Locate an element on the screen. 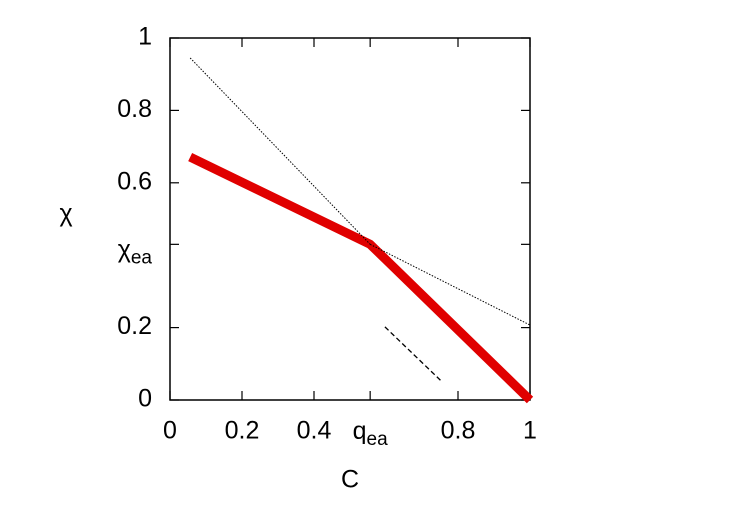  x-tick-label: qea is located at coordinates (370, 433).